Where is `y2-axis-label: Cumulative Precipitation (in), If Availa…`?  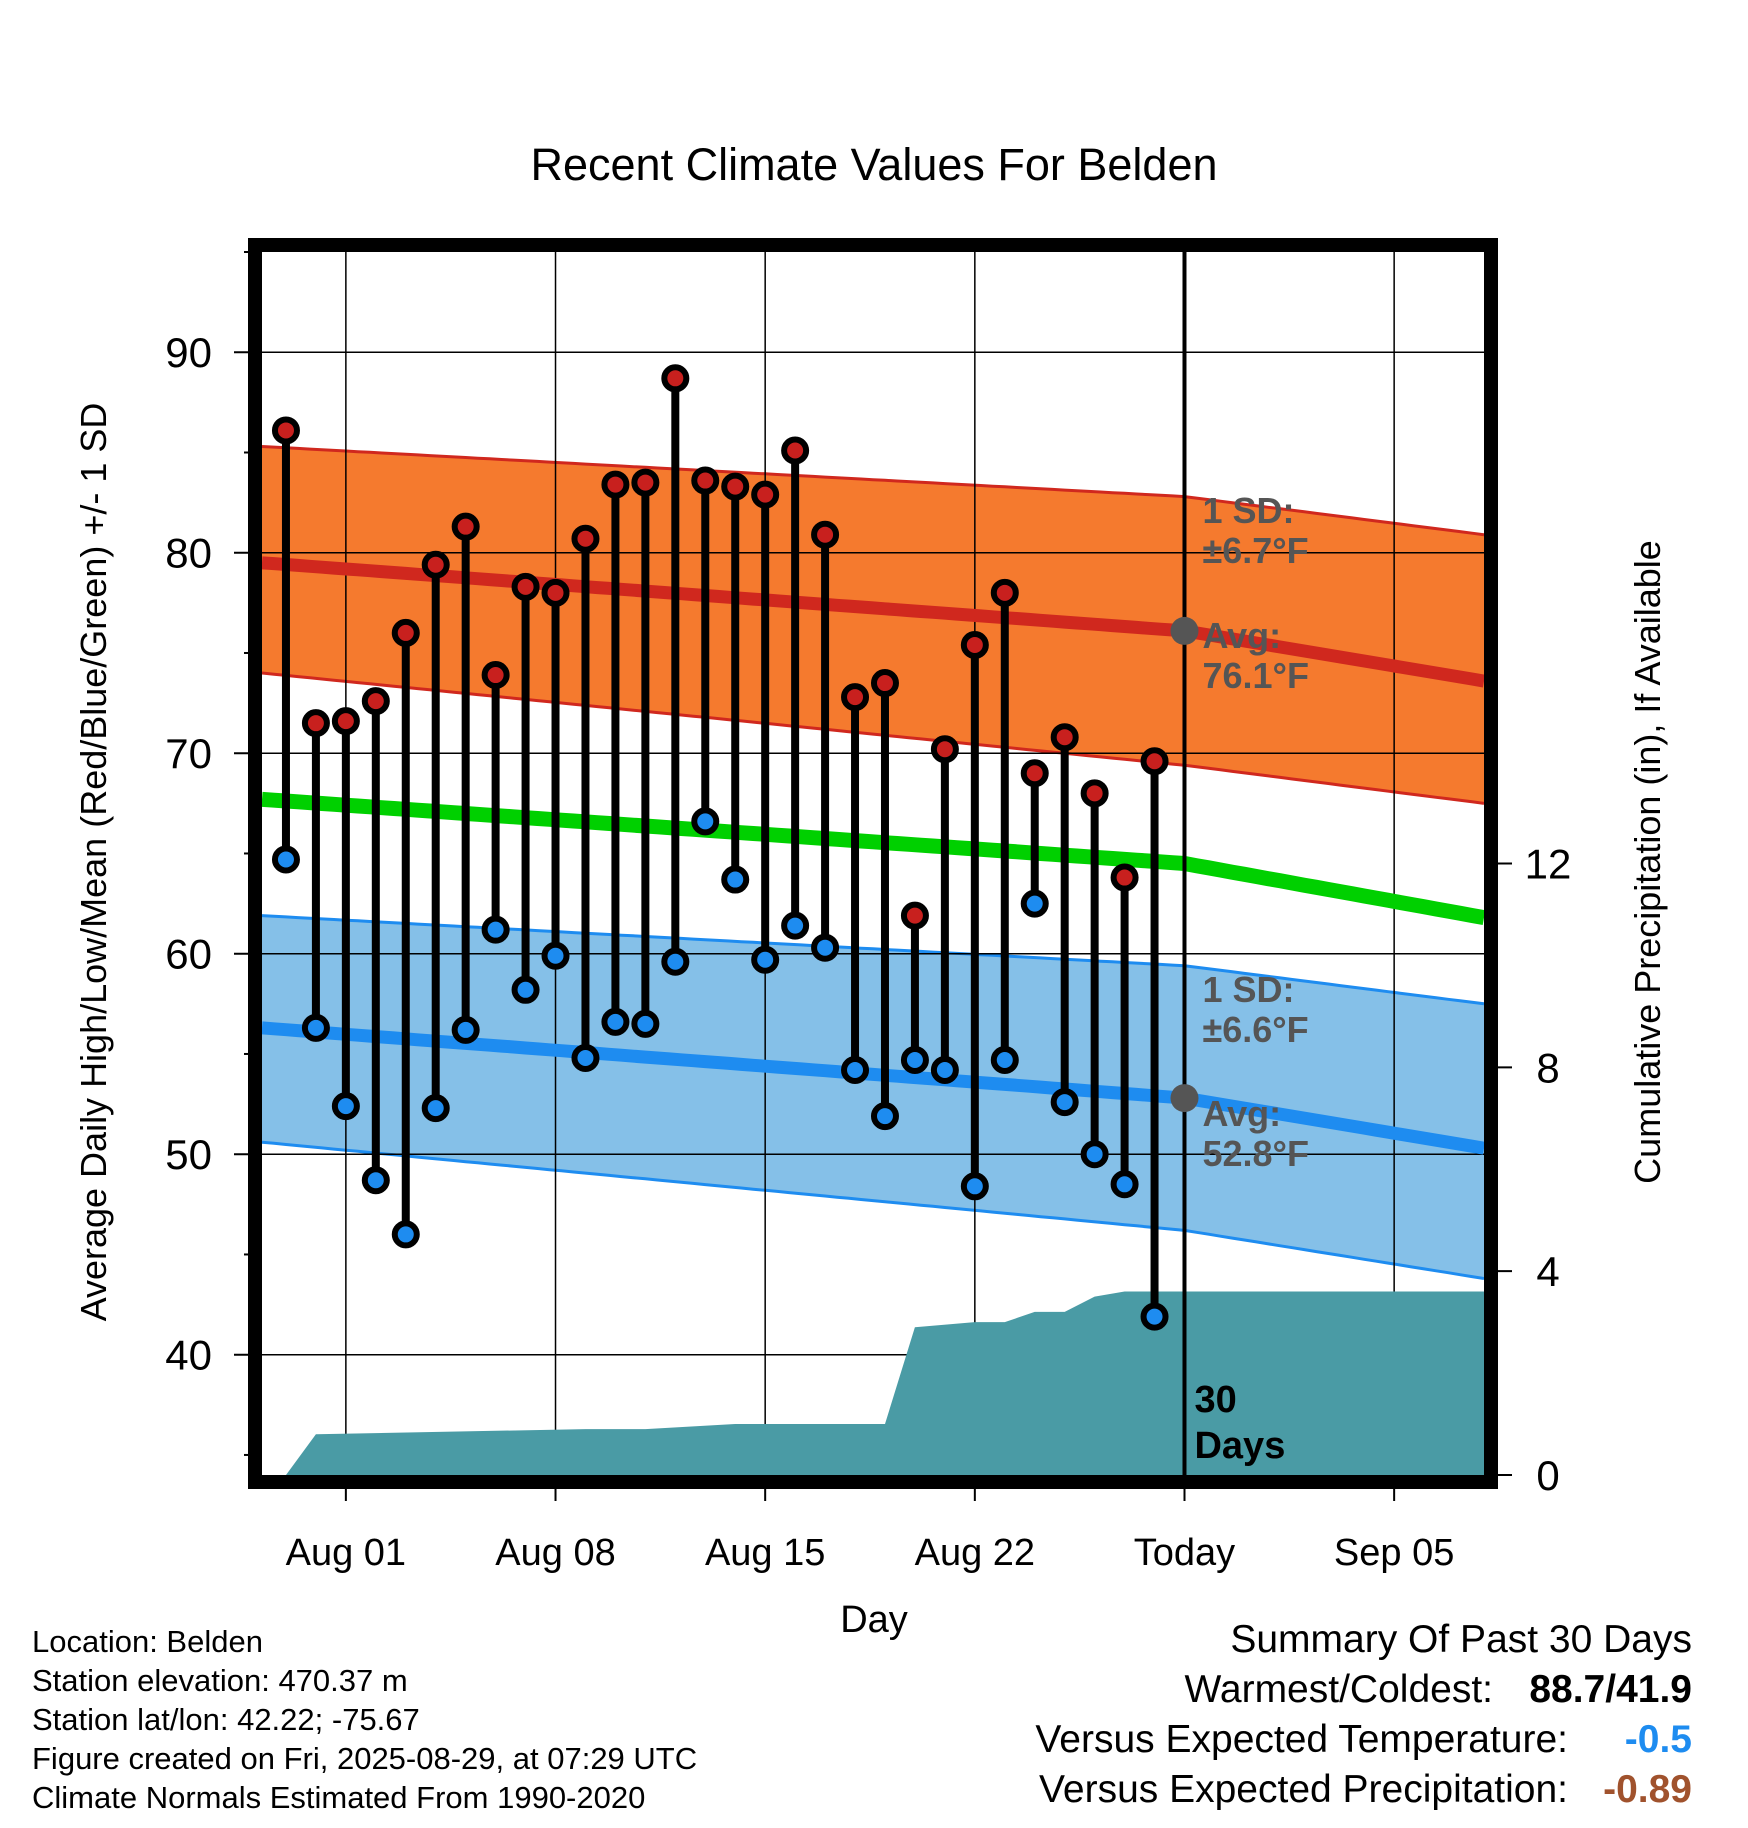 y2-axis-label: Cumulative Precipitation (in), If Availa… is located at coordinates (1647, 862).